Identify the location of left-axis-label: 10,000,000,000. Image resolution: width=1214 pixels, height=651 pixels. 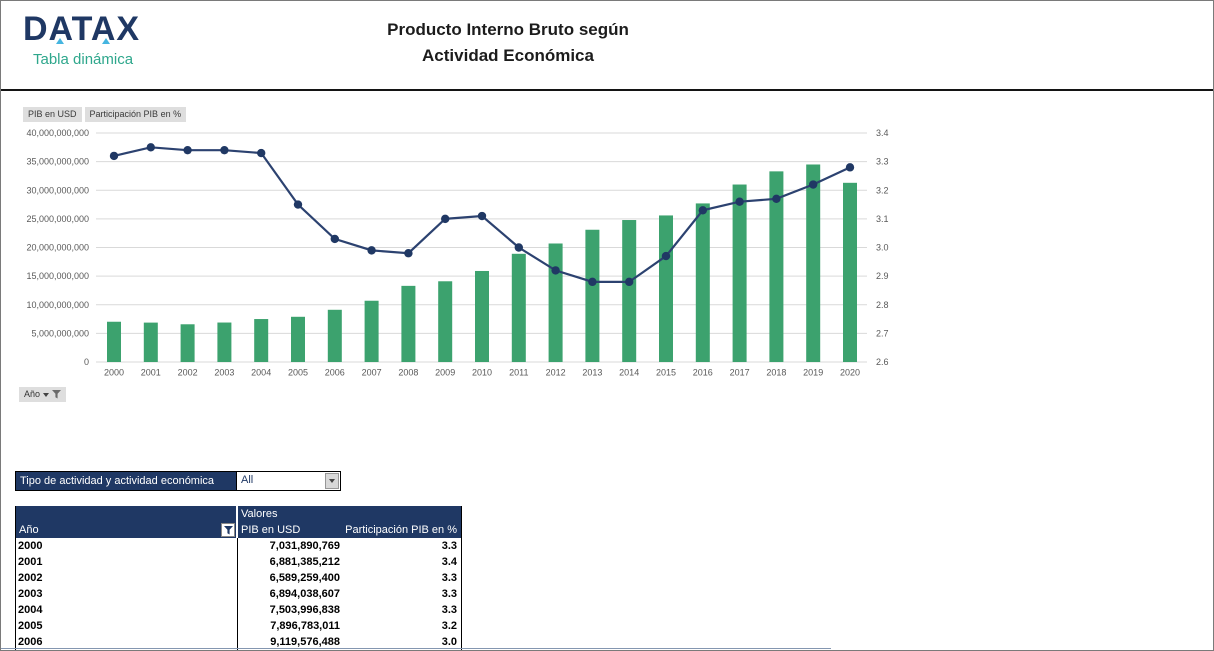
(57, 305).